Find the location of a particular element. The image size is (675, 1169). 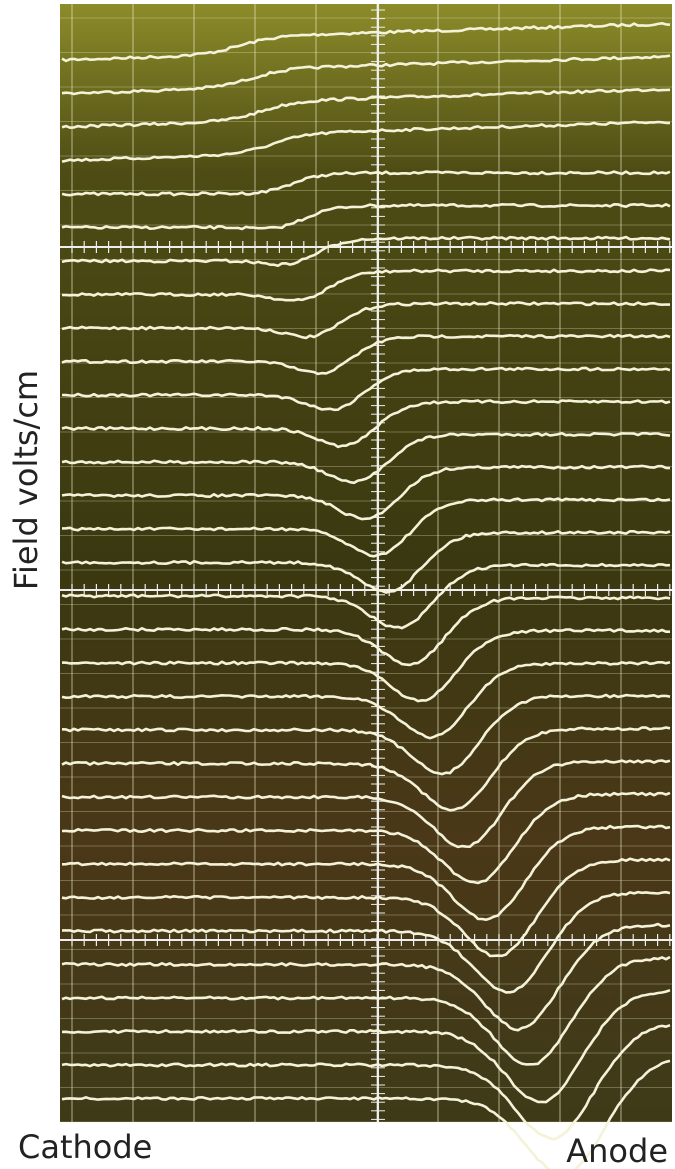

y-axis-label: Field volts/cm is located at coordinates (26, 480).